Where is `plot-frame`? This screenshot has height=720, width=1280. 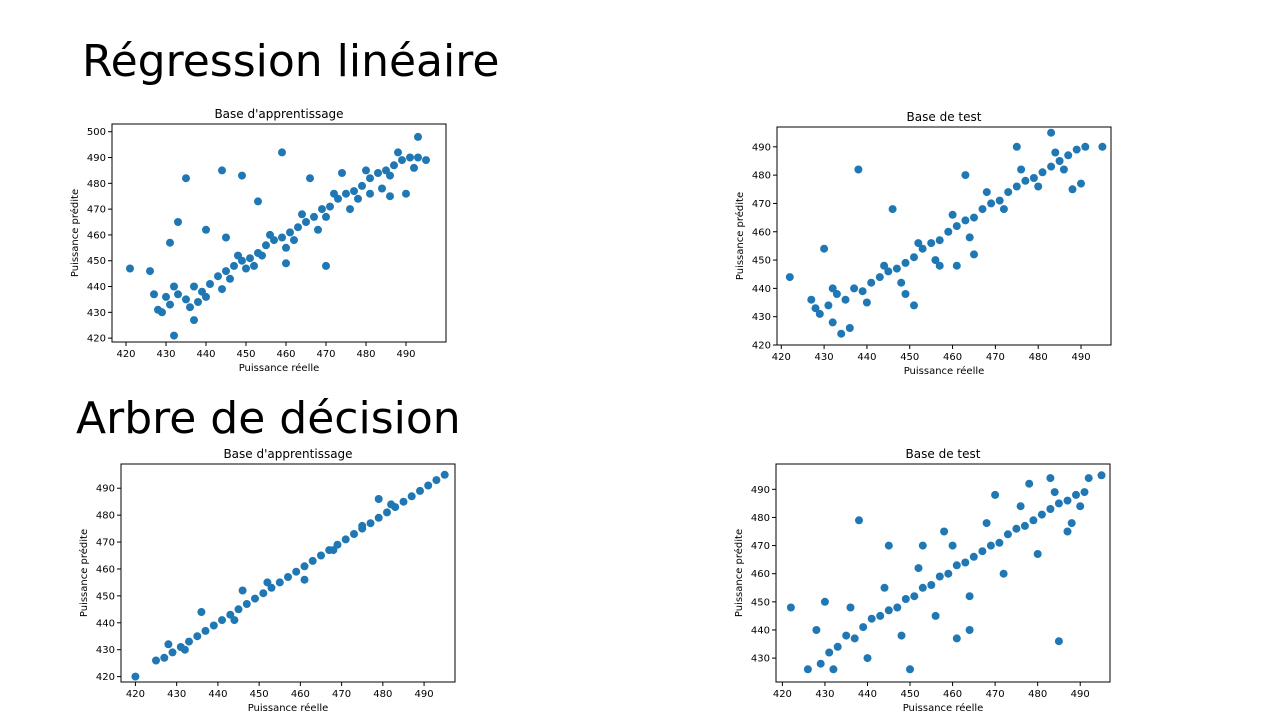 plot-frame is located at coordinates (944, 236).